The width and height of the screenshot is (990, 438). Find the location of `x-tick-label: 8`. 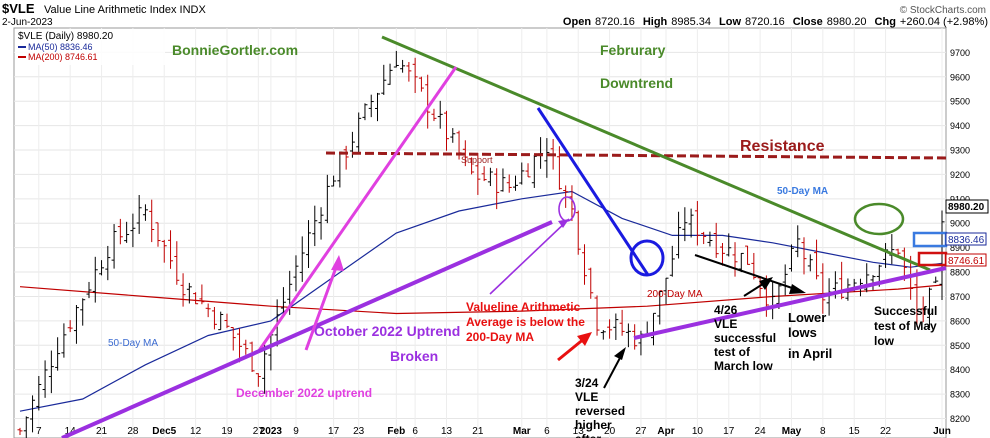

x-tick-label: 8 is located at coordinates (823, 431).